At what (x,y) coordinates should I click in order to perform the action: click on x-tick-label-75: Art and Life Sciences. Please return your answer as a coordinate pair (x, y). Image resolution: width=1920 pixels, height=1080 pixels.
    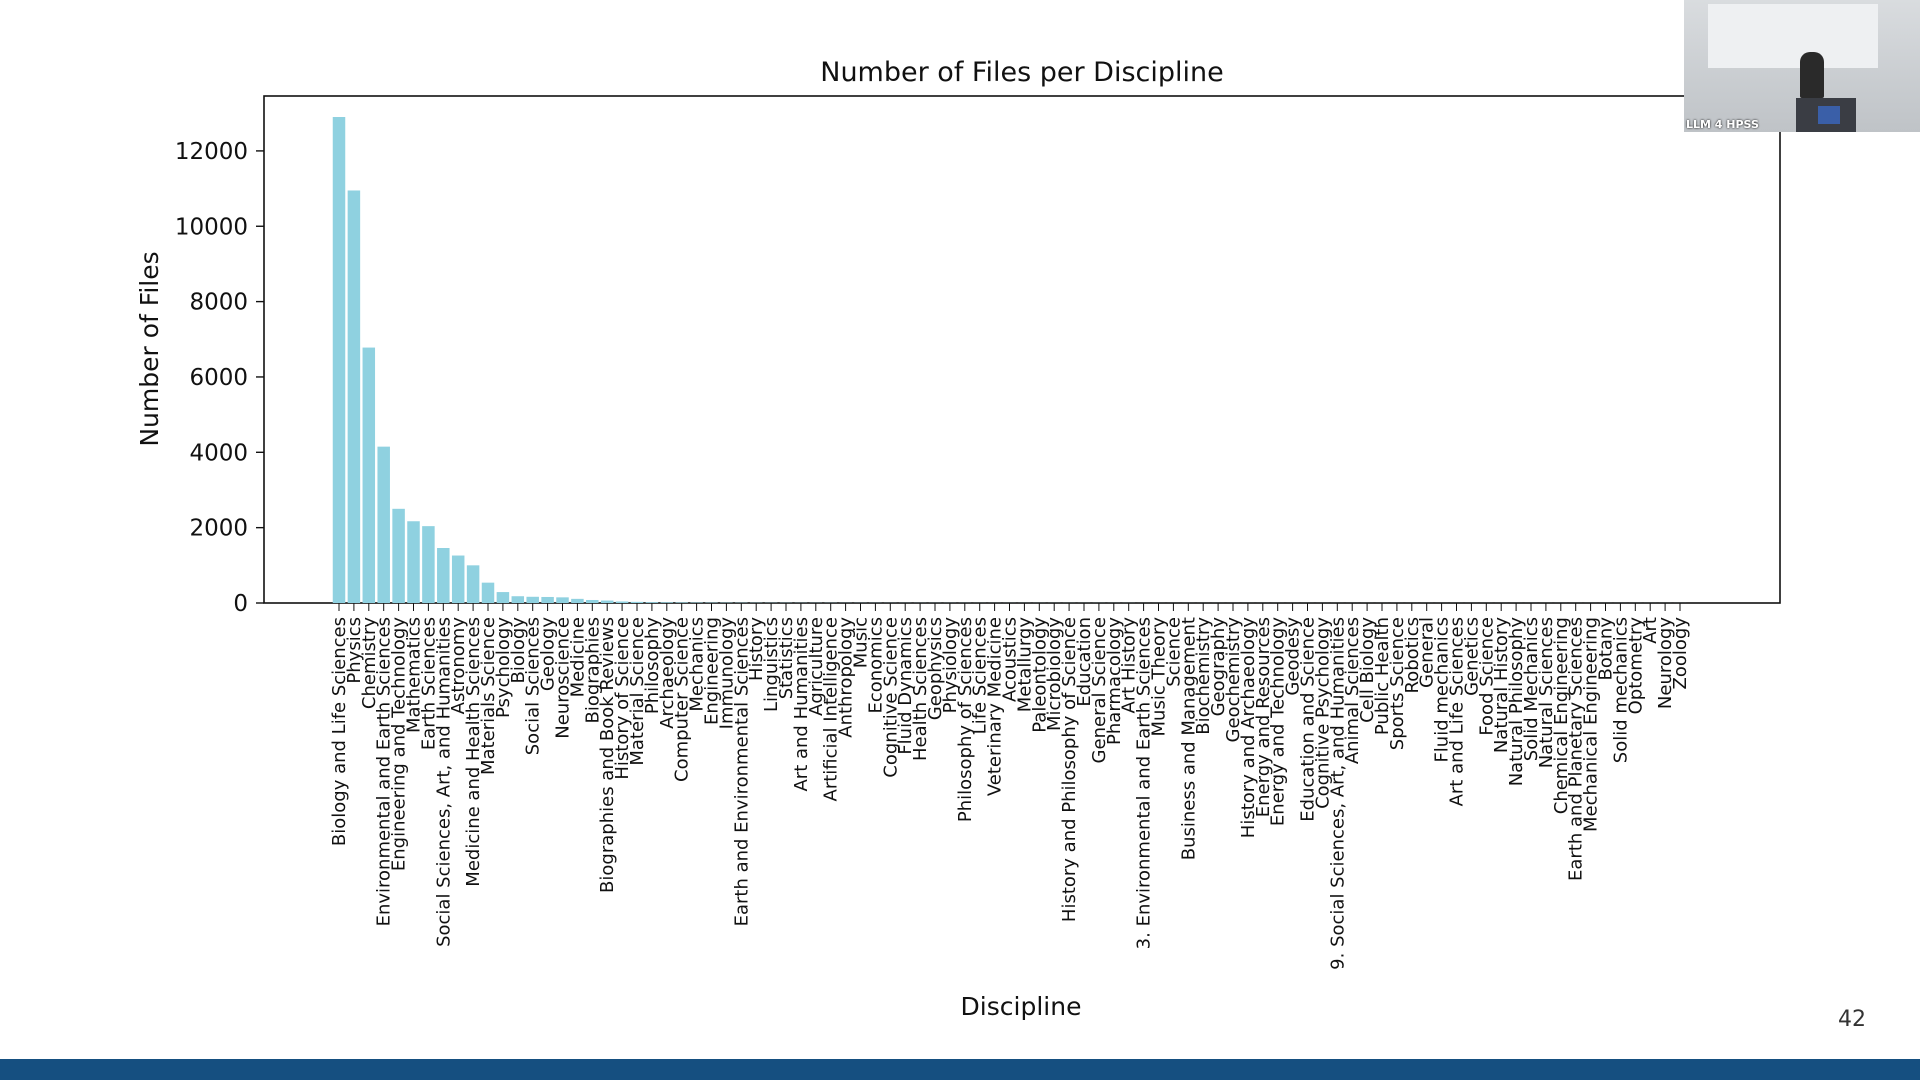
    Looking at the image, I should click on (1457, 711).